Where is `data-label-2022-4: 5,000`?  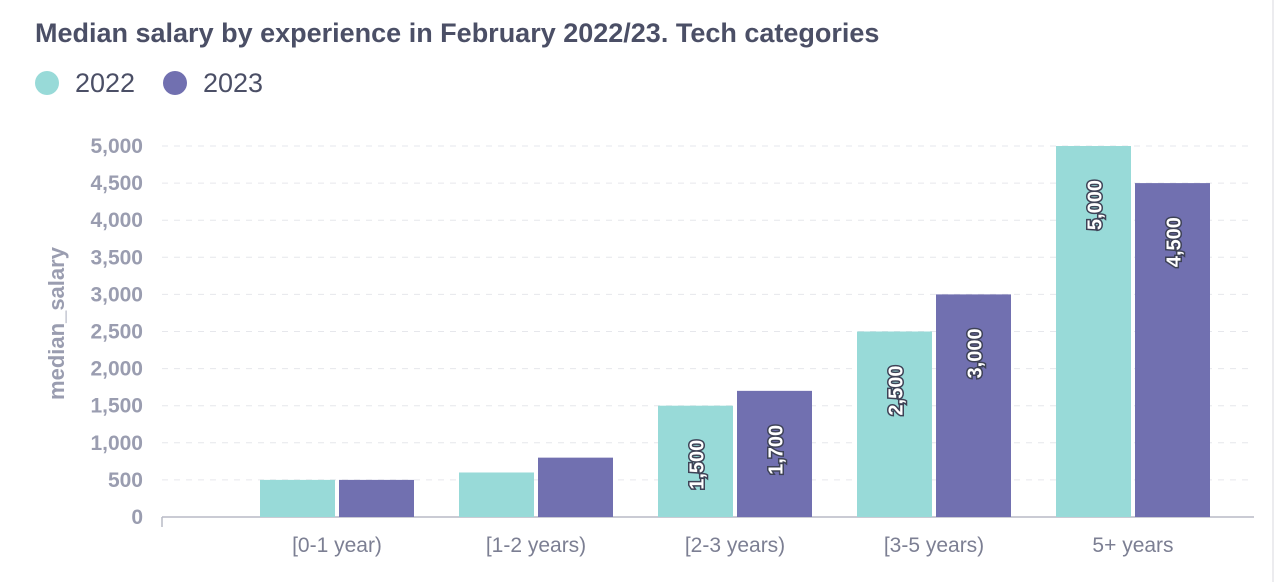 data-label-2022-4: 5,000 is located at coordinates (1096, 205).